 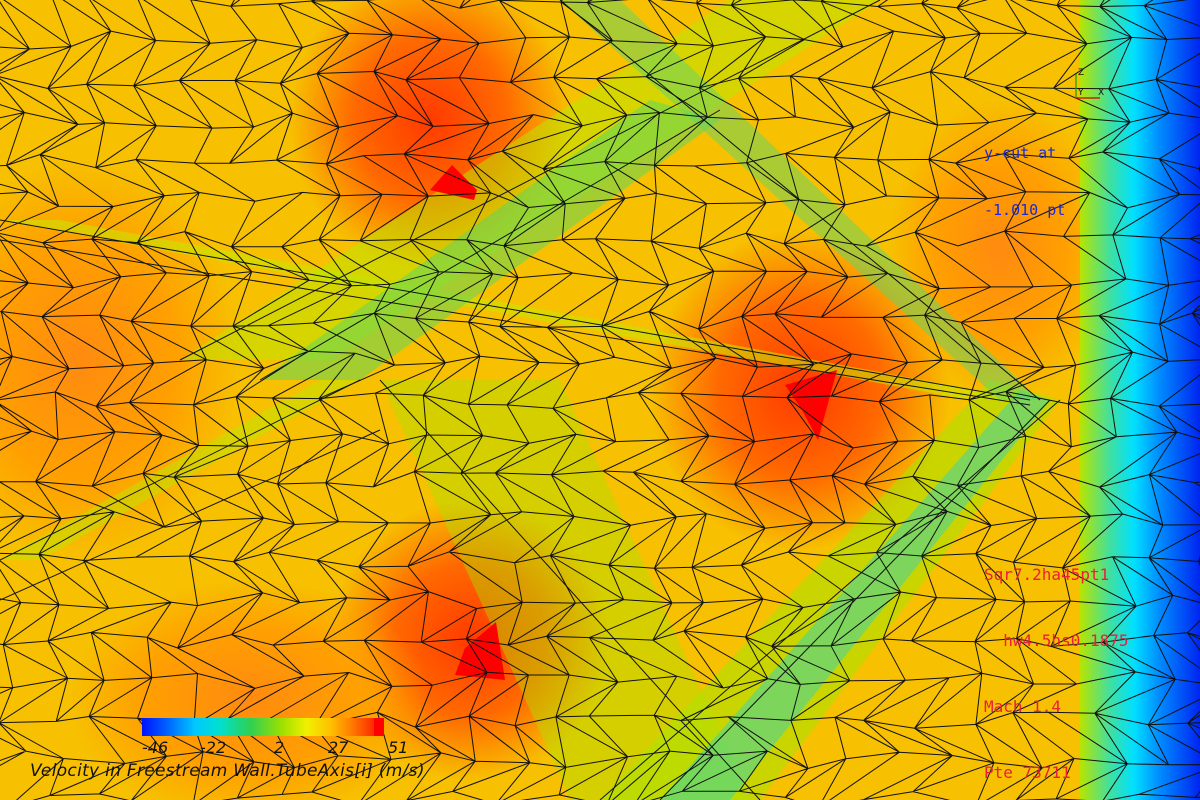 What do you see at coordinates (1023, 706) in the screenshot?
I see `run-info-line: Mach 1.4` at bounding box center [1023, 706].